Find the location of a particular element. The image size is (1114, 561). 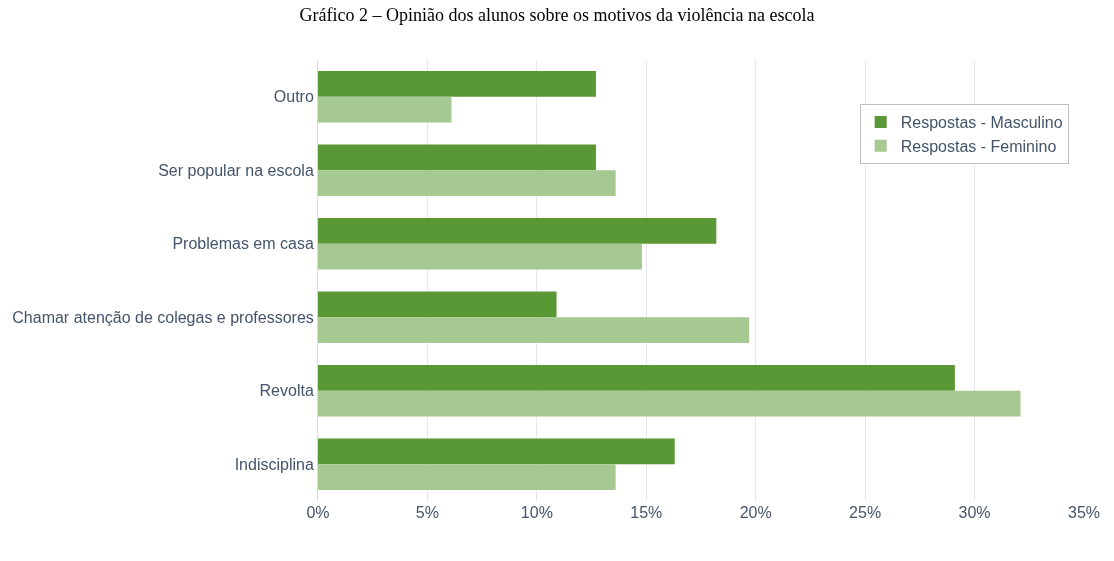

y-tick-label: Outro is located at coordinates (293, 97).